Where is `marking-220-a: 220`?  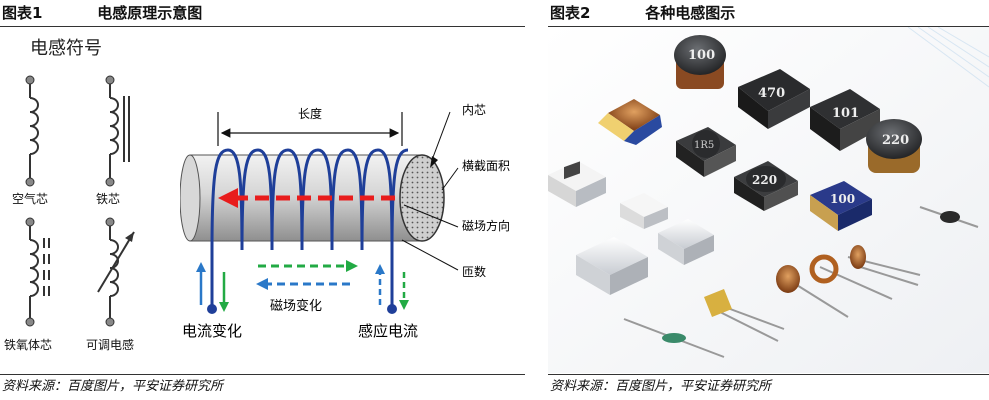
marking-220-a: 220 is located at coordinates (895, 140).